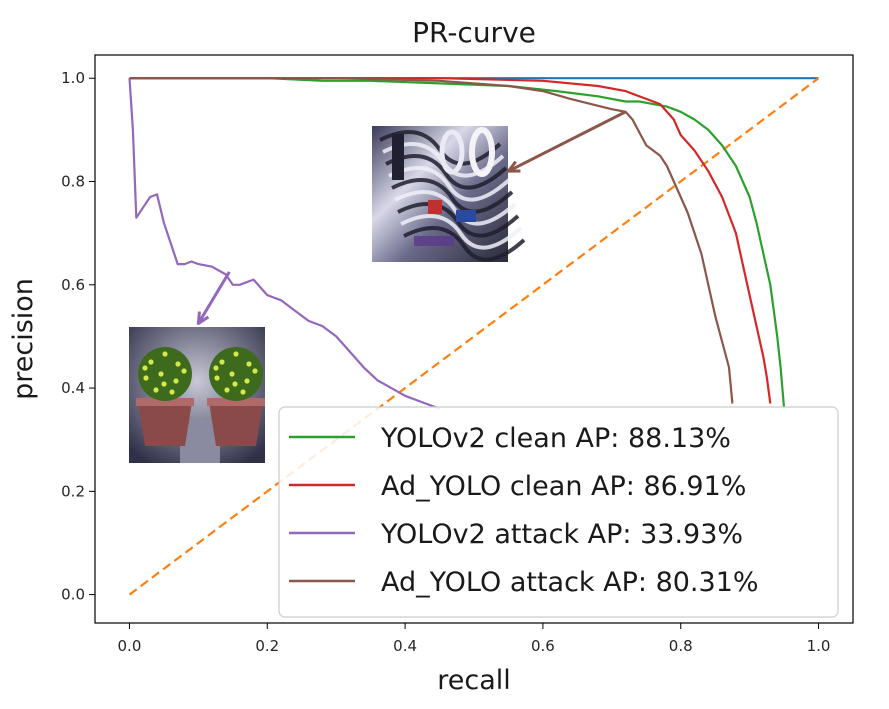 This screenshot has width=889, height=709. What do you see at coordinates (570, 582) in the screenshot?
I see `legend-entry: Ad_YOLO attack AP: 80.31%` at bounding box center [570, 582].